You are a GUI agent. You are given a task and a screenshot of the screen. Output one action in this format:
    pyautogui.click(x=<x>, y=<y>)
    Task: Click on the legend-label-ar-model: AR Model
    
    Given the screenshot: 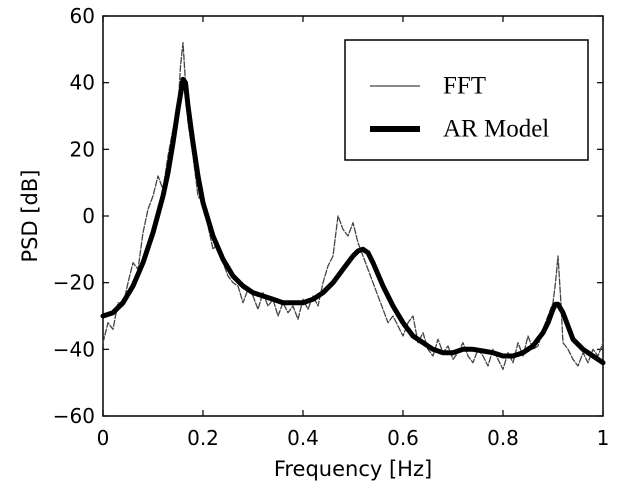 What is the action you would take?
    pyautogui.click(x=496, y=129)
    